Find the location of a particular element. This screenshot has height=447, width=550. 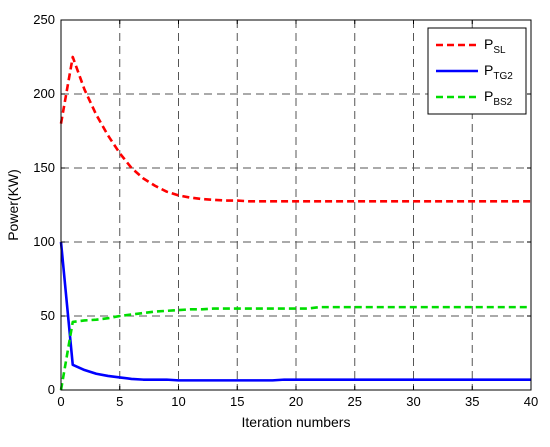

y-tick-label: 50 is located at coordinates (48, 315).